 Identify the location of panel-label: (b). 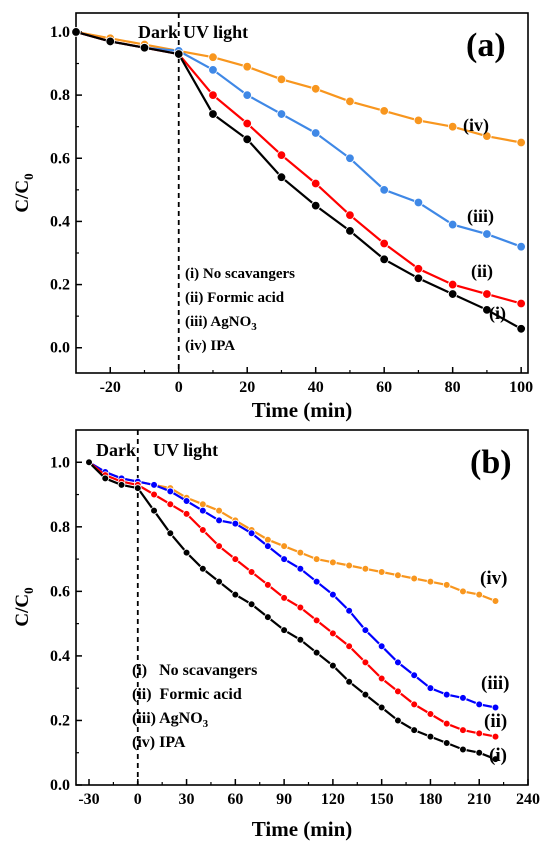
(491, 462).